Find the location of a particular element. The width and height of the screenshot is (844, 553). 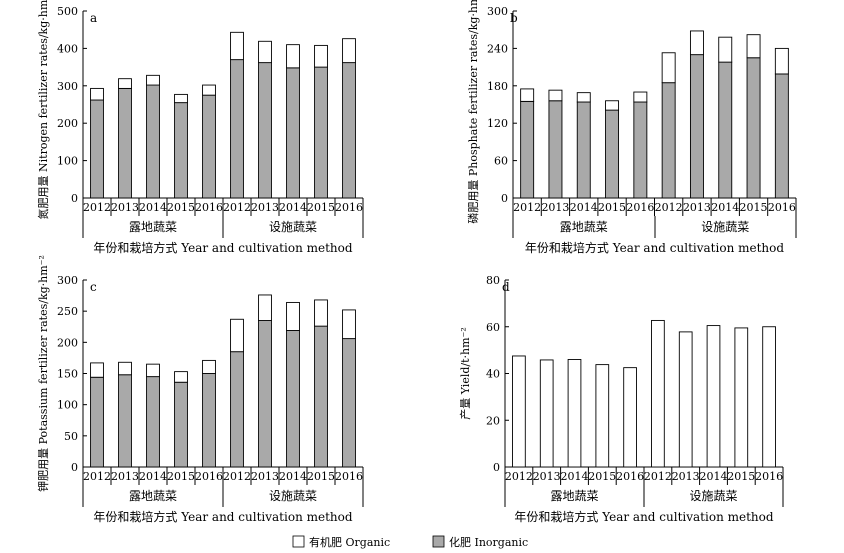

y-tick-label: 100 is located at coordinates (67, 161).